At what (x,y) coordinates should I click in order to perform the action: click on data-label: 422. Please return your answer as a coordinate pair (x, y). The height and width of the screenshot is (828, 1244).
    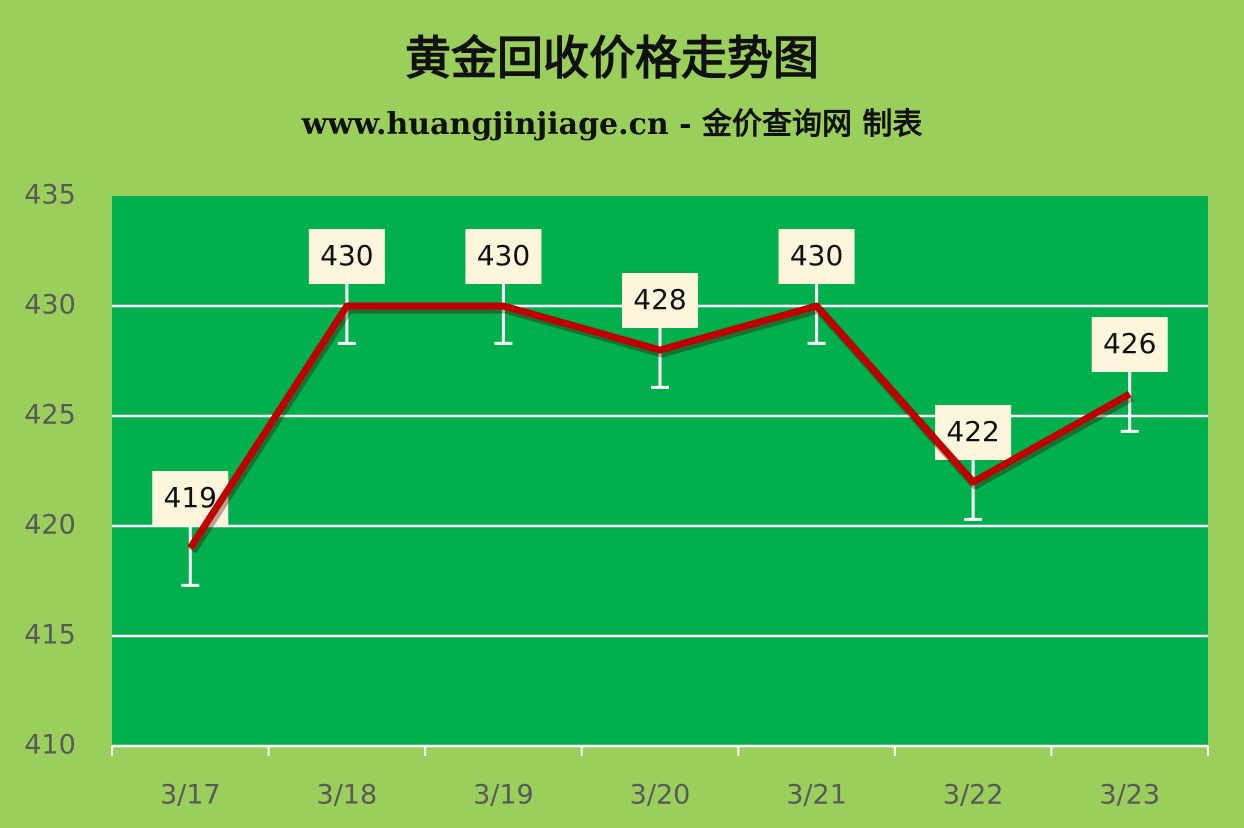
    Looking at the image, I should click on (972, 431).